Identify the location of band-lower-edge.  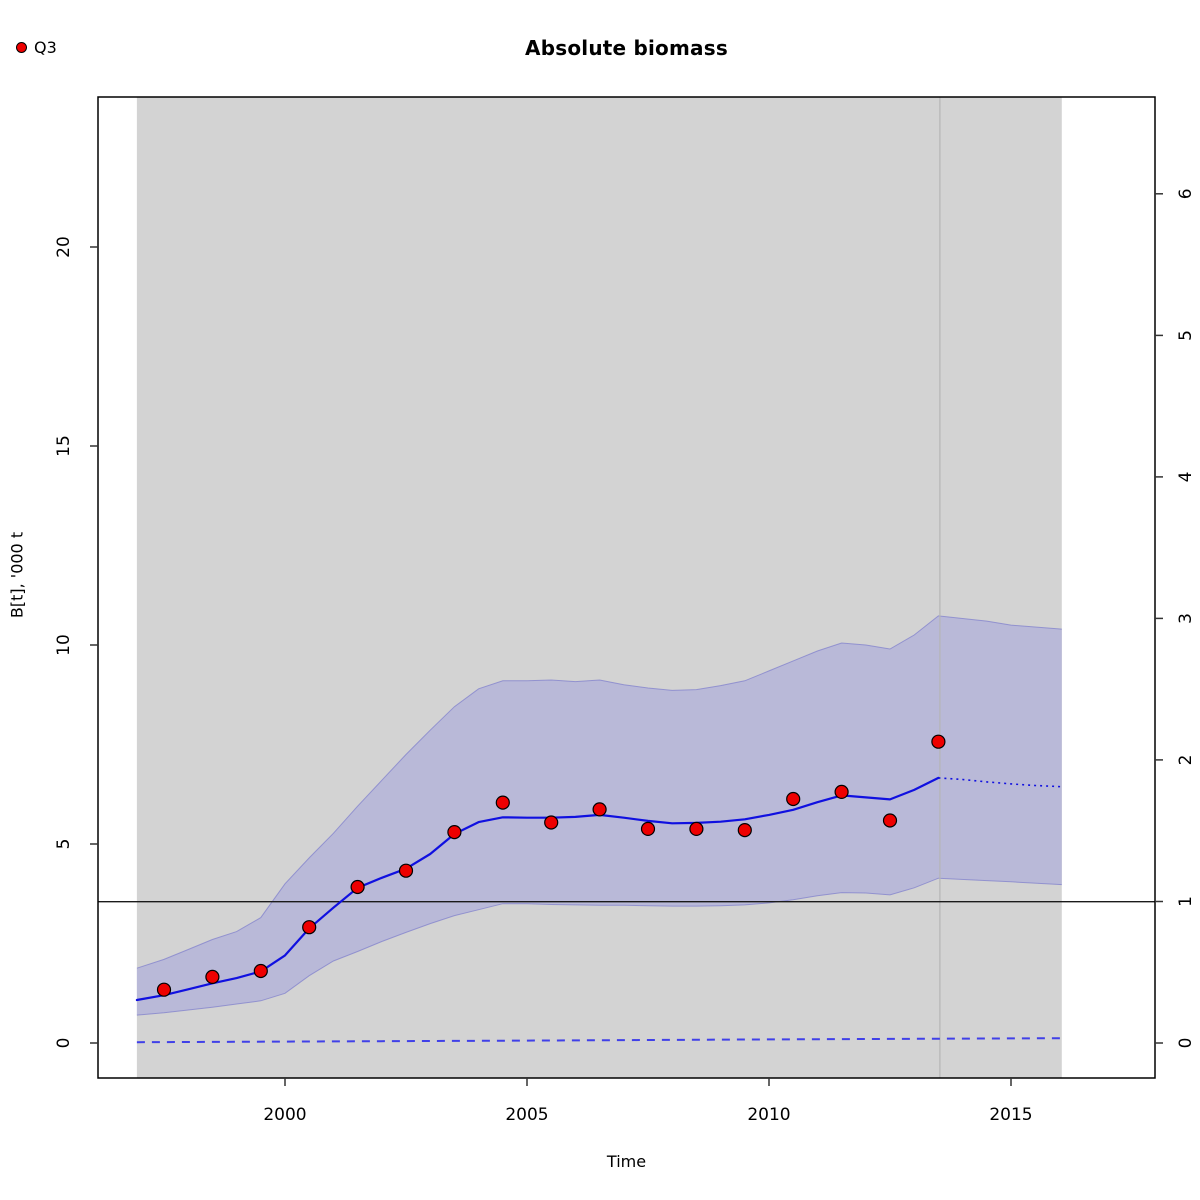
(599, 946).